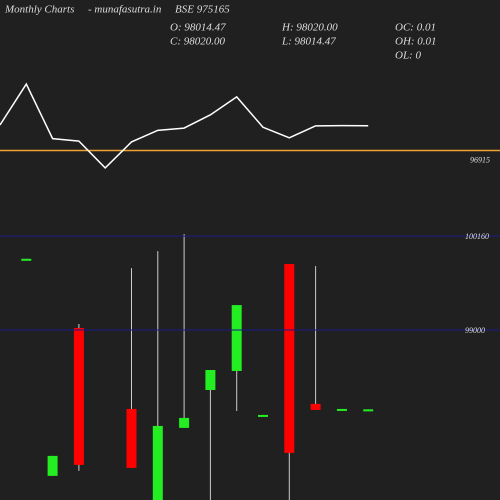 The height and width of the screenshot is (500, 500). What do you see at coordinates (416, 42) in the screenshot?
I see `oh-label: OH: 0.01` at bounding box center [416, 42].